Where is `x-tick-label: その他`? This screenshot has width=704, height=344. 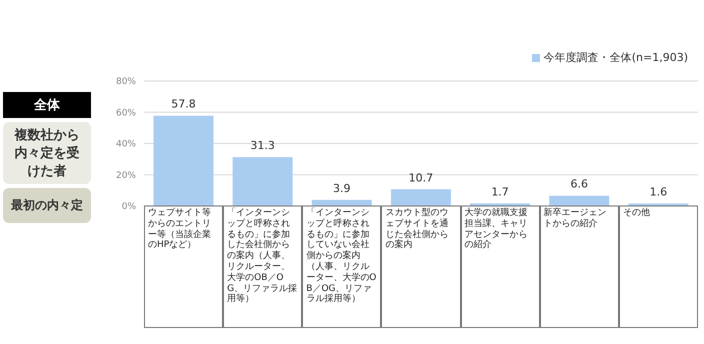 x-tick-label: その他 is located at coordinates (658, 267).